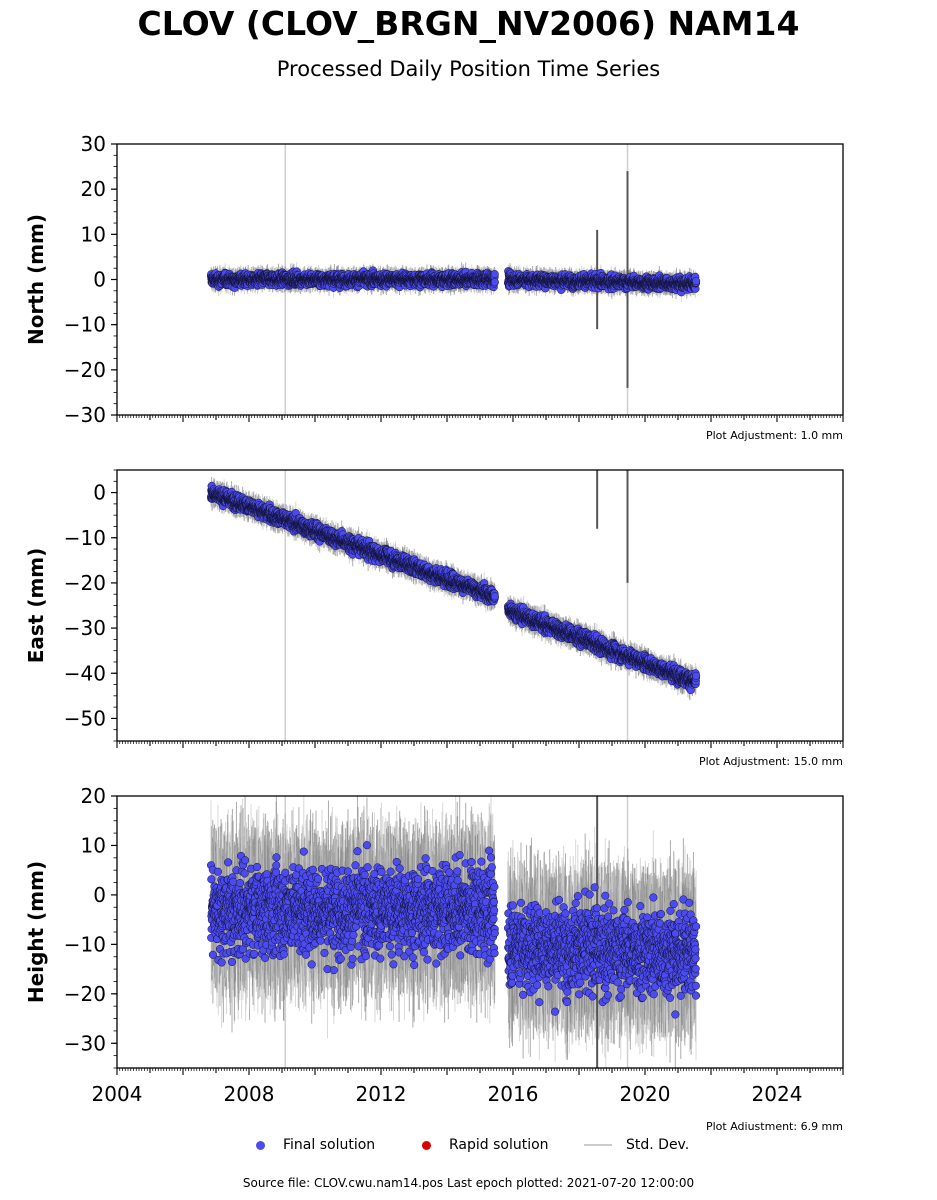 This screenshot has height=1200, width=937. I want to click on plot-area, so click(454, 279).